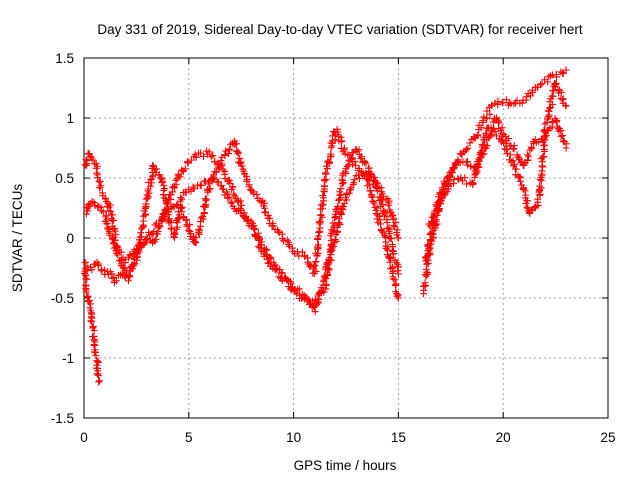  I want to click on y-tick-label: -1.5, so click(62, 418).